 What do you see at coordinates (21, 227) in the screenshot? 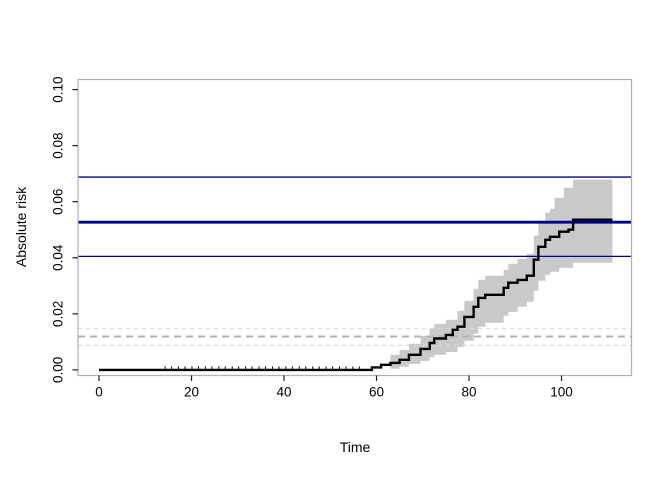
I see `y-axis-title: Absolute risk` at bounding box center [21, 227].